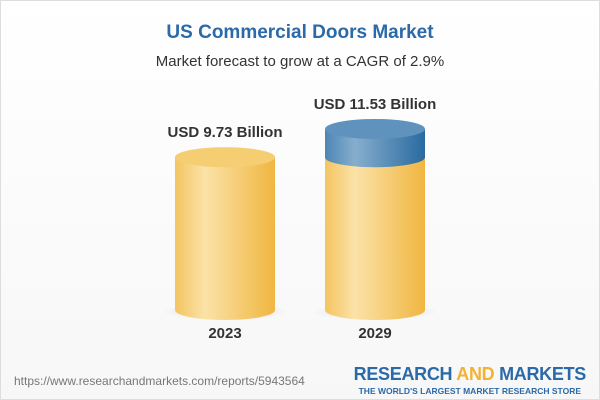  I want to click on category-label: 2029, so click(374, 333).